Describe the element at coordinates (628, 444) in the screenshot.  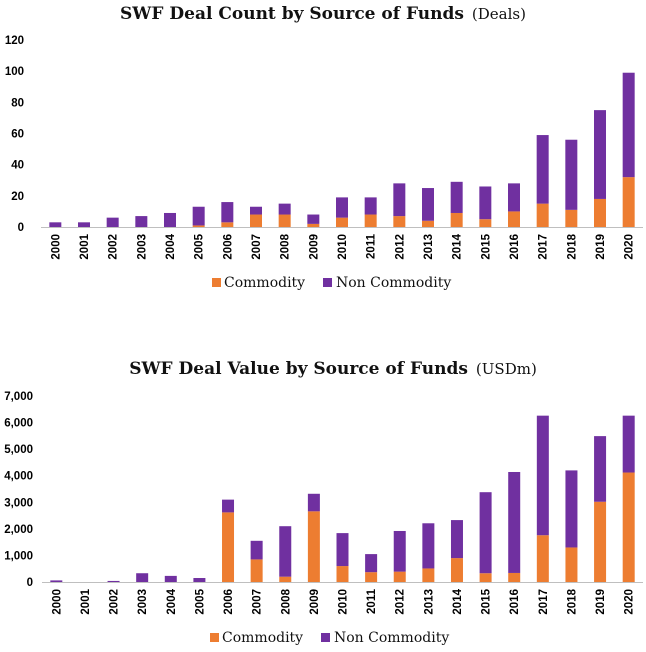
I see `bar-non-commodity-2020` at that location.